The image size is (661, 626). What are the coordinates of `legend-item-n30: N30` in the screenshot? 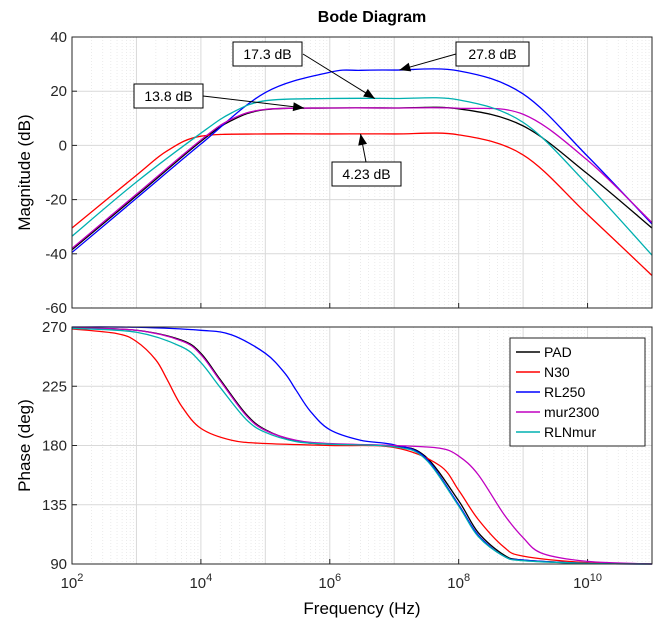 It's located at (543, 372).